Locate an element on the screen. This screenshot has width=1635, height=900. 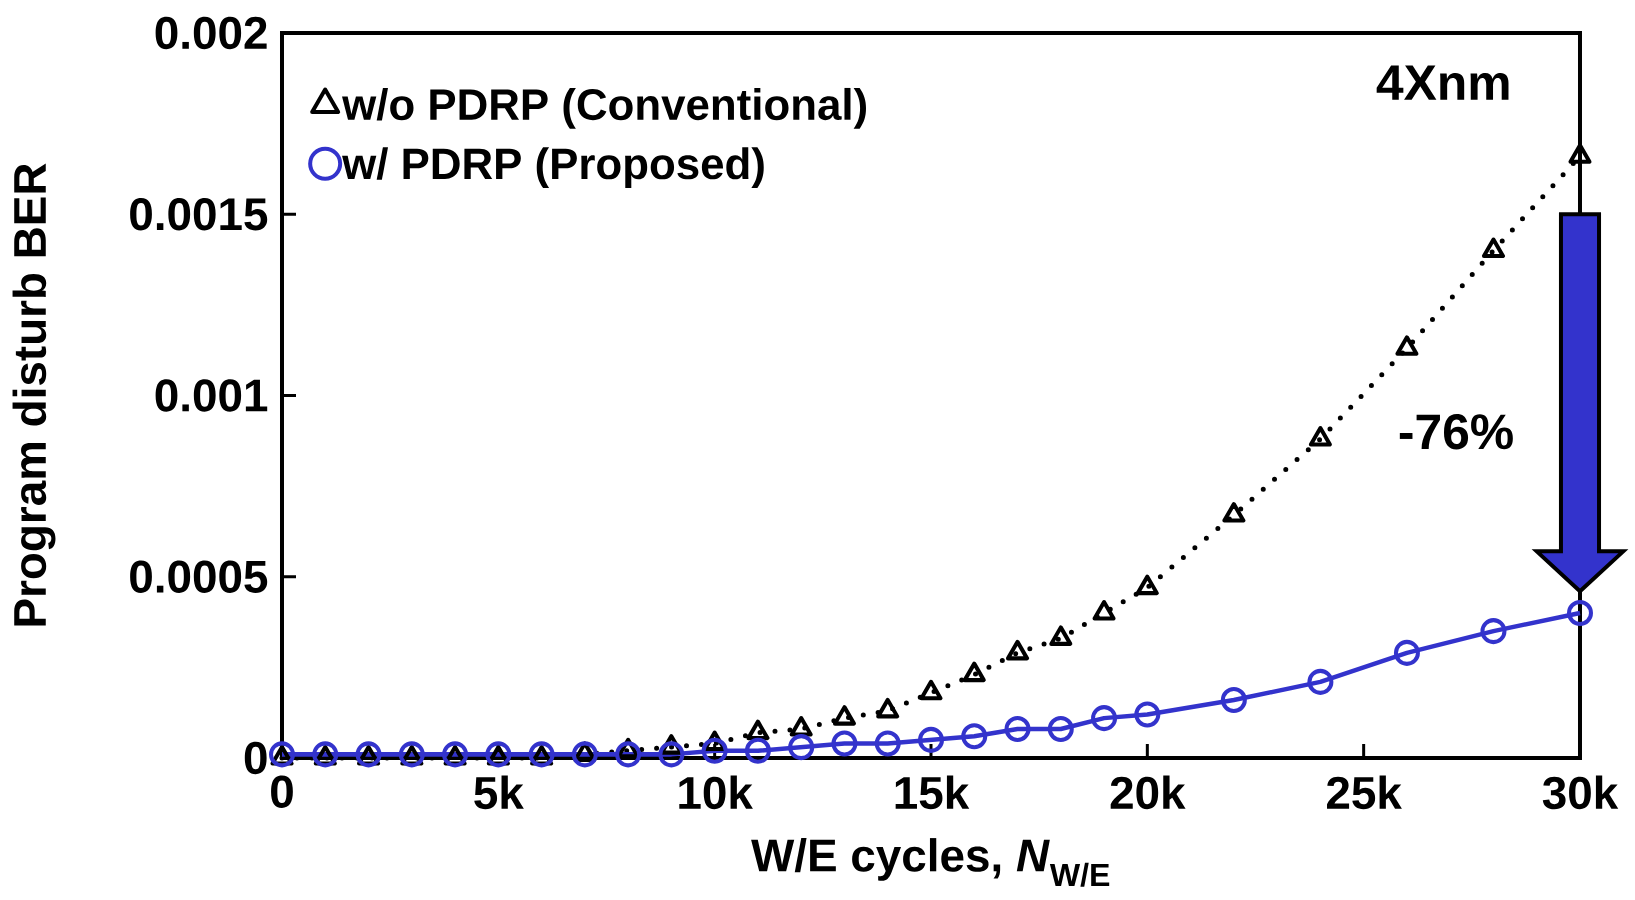
annotation: 4Xnm is located at coordinates (1442, 82).